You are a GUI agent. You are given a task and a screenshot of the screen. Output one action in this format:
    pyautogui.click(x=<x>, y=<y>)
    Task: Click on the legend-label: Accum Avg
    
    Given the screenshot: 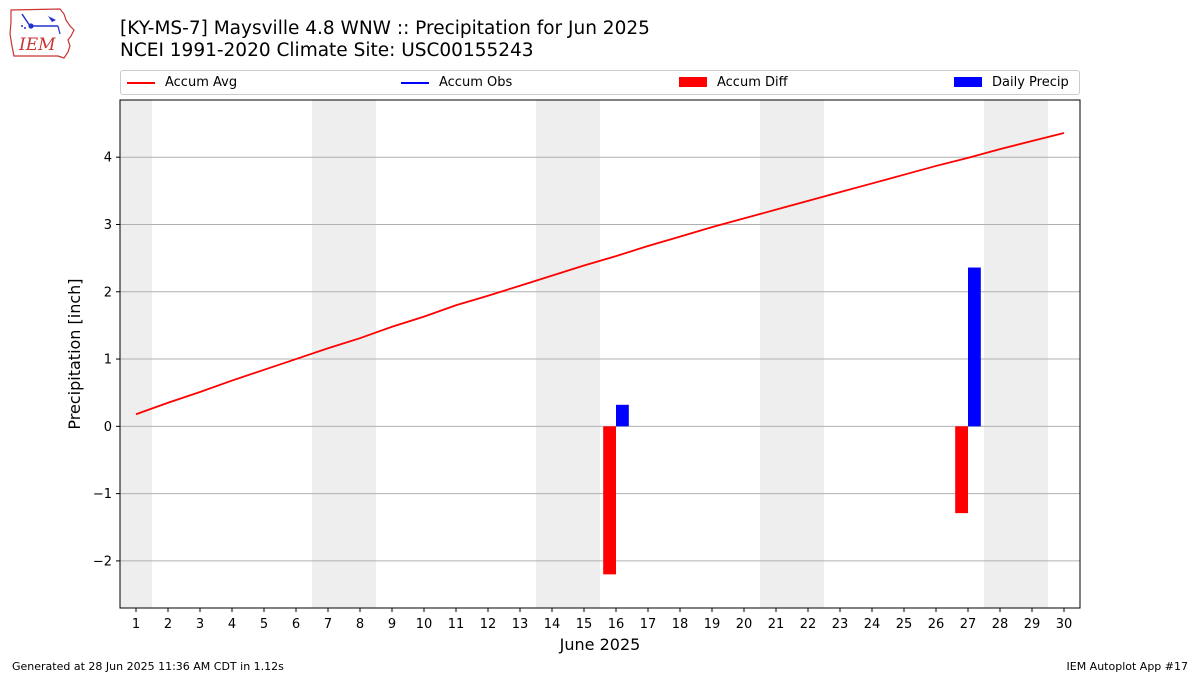 What is the action you would take?
    pyautogui.click(x=201, y=82)
    